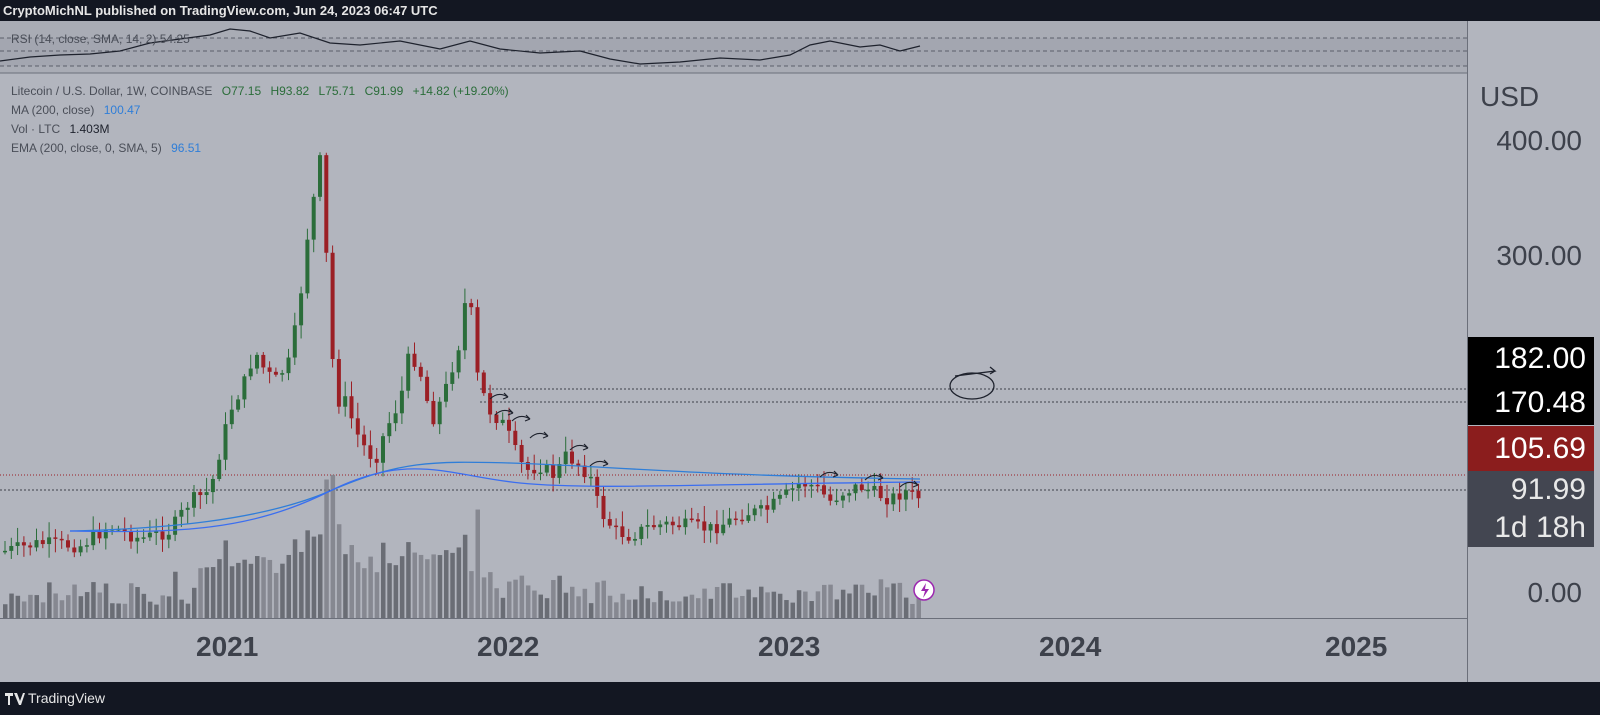 The image size is (1600, 715). Describe the element at coordinates (800, 698) in the screenshot. I see `footer-bar: TradingView` at that location.